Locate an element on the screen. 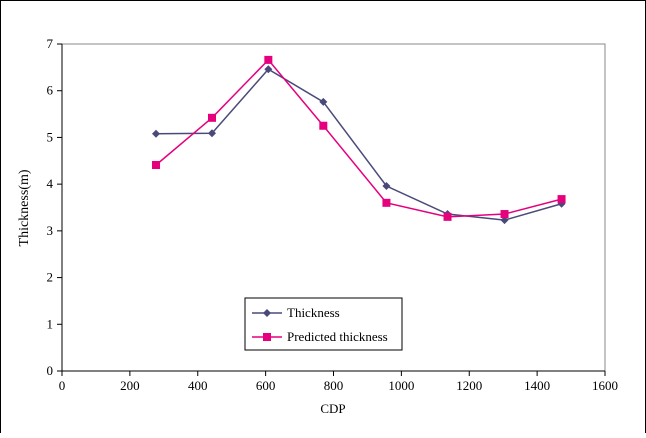 This screenshot has width=646, height=438. x-tick-label: 400 is located at coordinates (198, 385).